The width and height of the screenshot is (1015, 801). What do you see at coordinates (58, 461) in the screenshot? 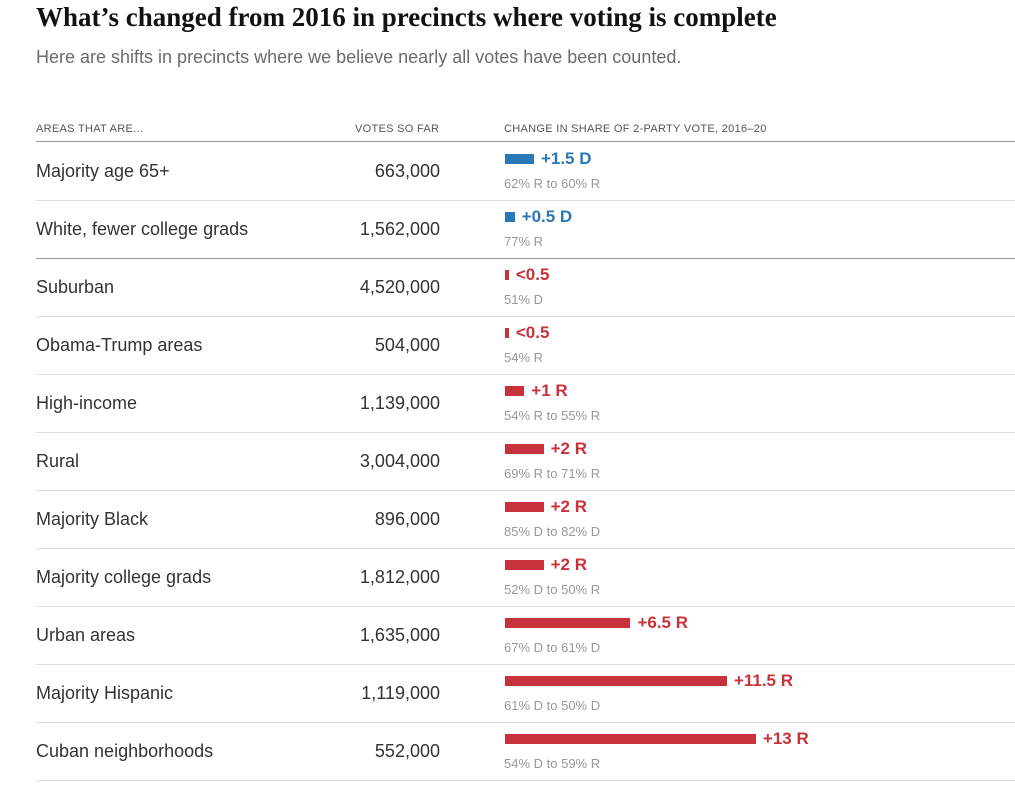
I see `area-label: Rural` at bounding box center [58, 461].